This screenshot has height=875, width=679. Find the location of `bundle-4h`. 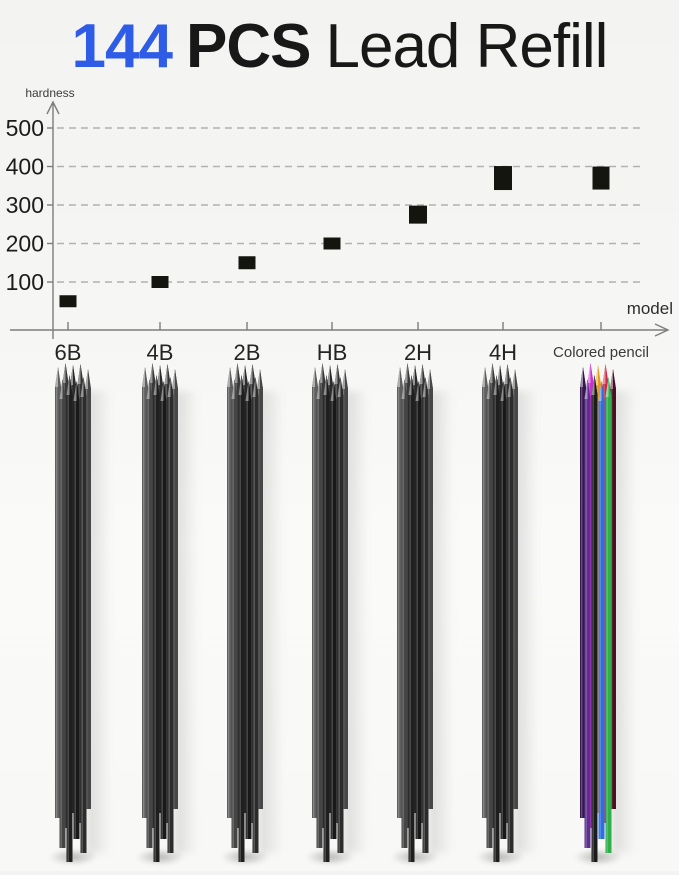

bundle-4h is located at coordinates (506, 619).